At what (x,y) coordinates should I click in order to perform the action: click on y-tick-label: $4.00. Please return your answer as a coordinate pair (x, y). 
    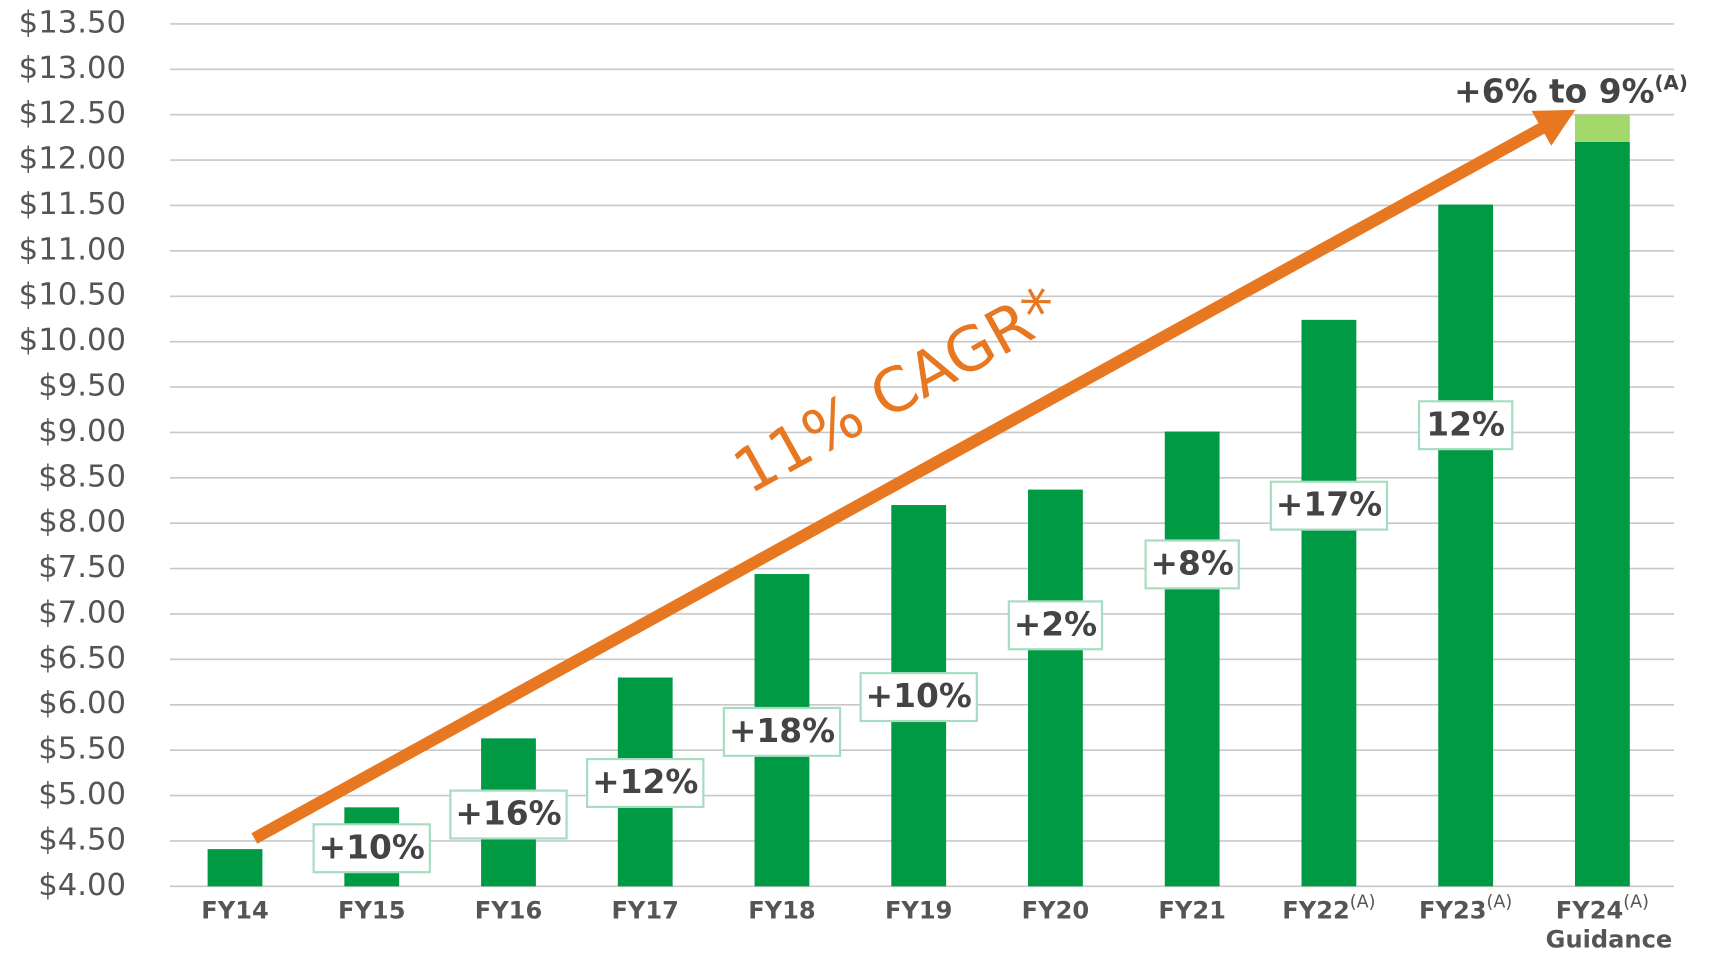
    Looking at the image, I should click on (82, 885).